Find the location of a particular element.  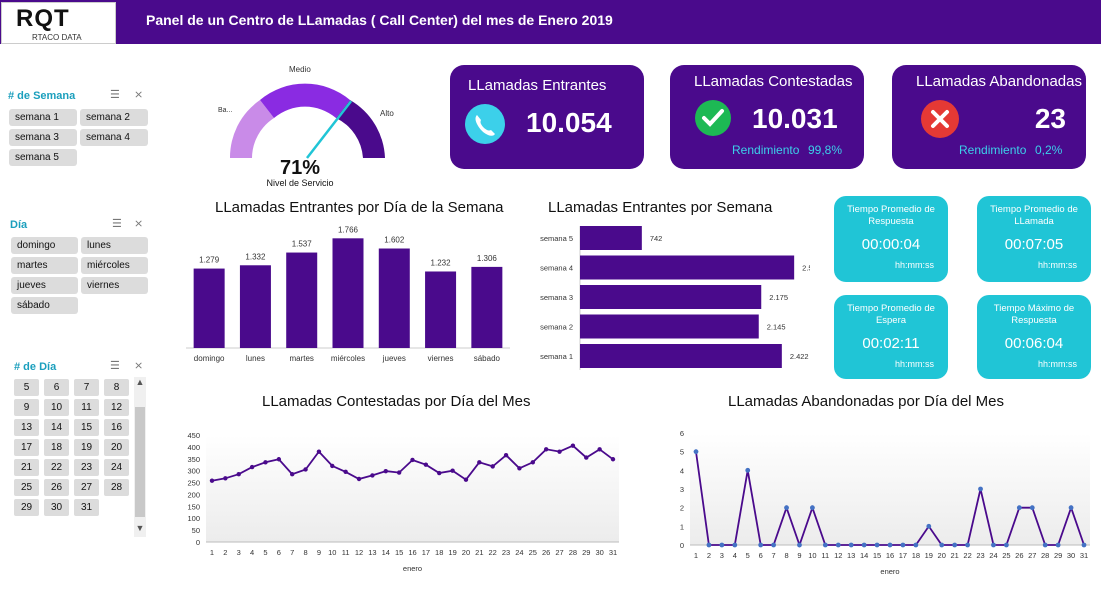

slicer-item: 27 is located at coordinates (86, 487).